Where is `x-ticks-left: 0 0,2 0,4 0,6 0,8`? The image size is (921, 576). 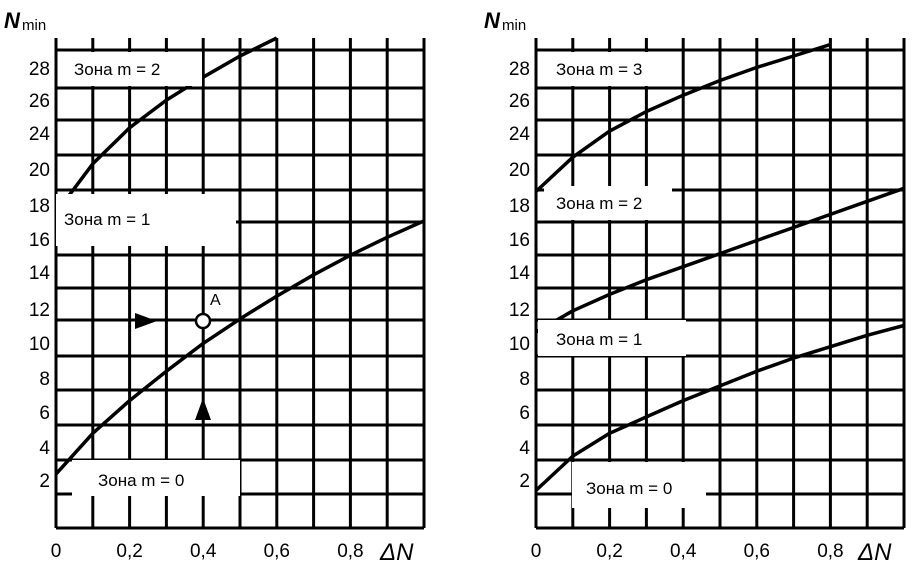 x-ticks-left: 0 0,2 0,4 0,6 0,8 is located at coordinates (207, 551).